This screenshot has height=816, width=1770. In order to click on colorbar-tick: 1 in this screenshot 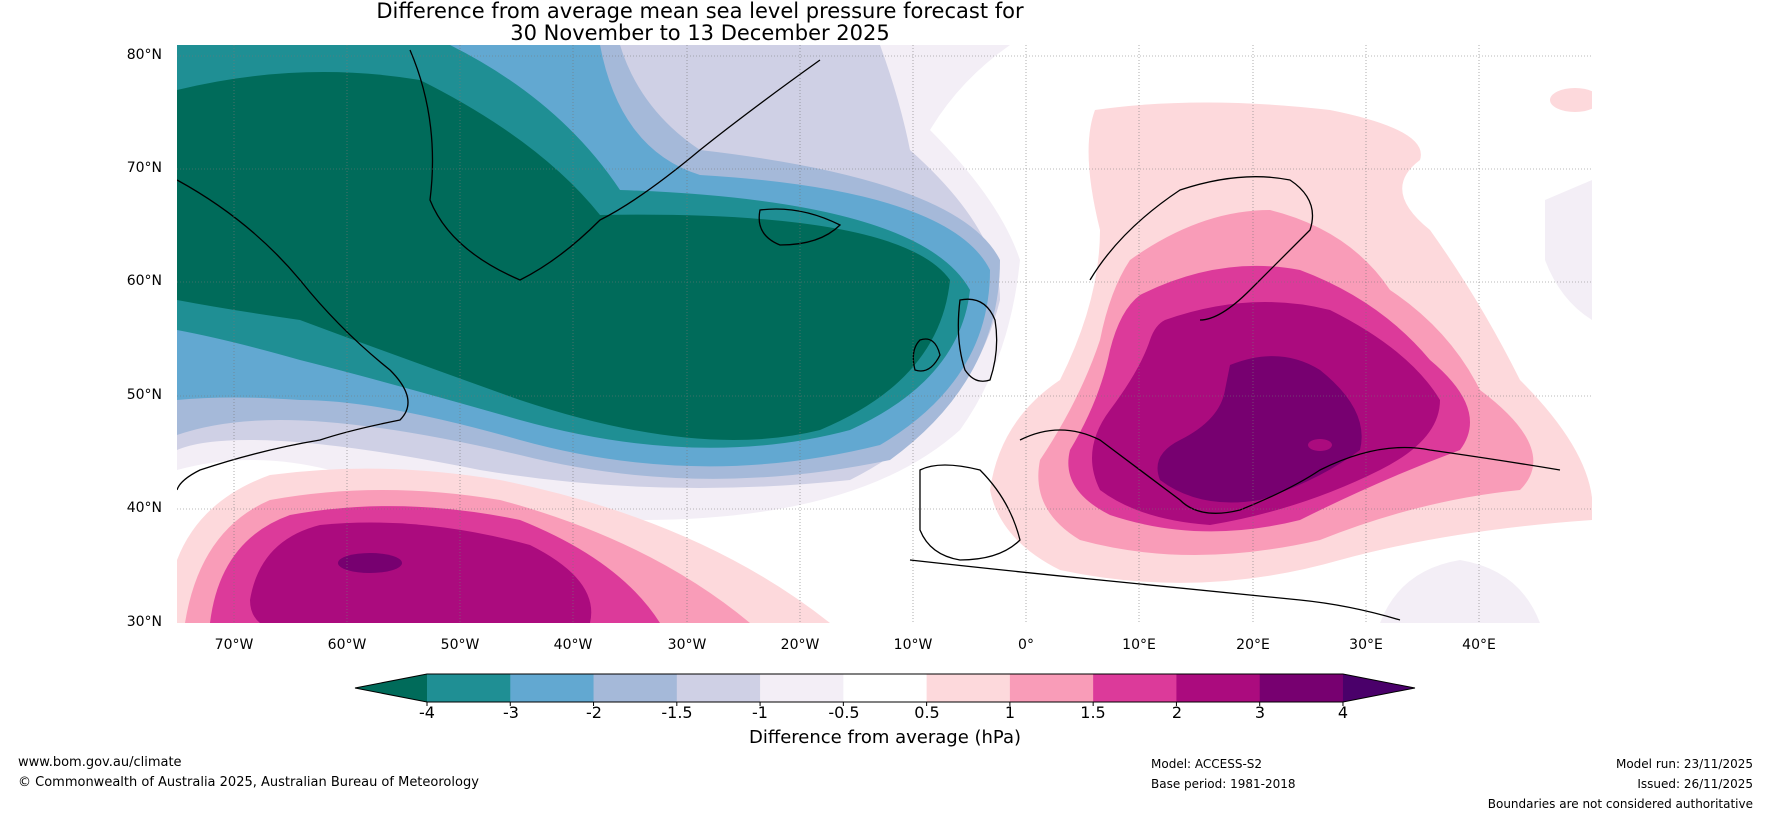, I will do `click(1010, 712)`.